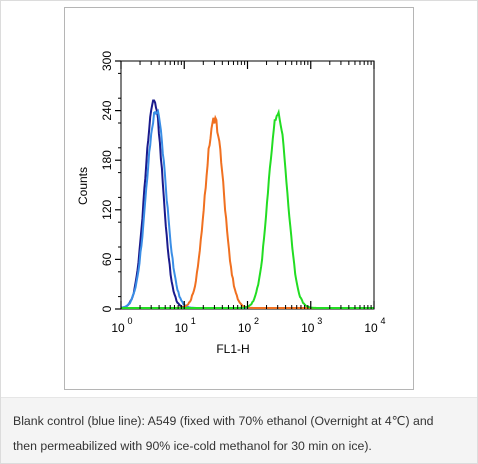 Image resolution: width=478 pixels, height=464 pixels. Describe the element at coordinates (382, 321) in the screenshot. I see `x-tick-exponent: 4` at that location.